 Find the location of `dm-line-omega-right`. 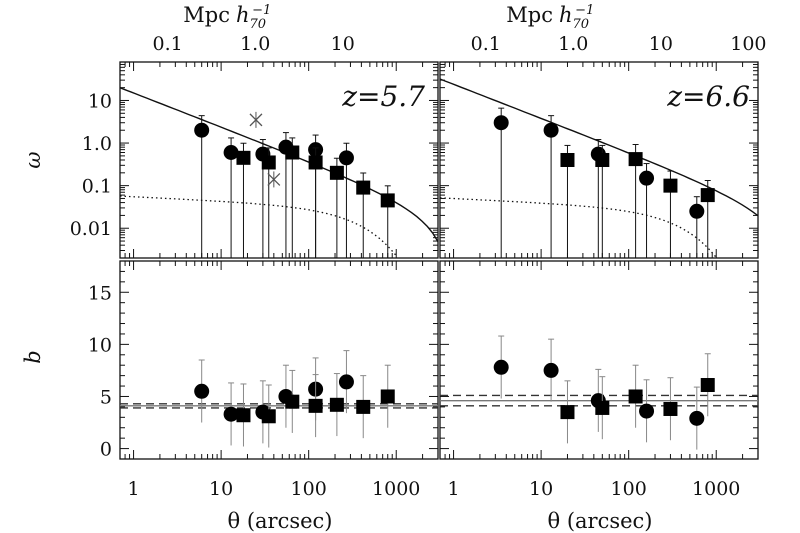

dm-line-omega-right is located at coordinates (578, 227).